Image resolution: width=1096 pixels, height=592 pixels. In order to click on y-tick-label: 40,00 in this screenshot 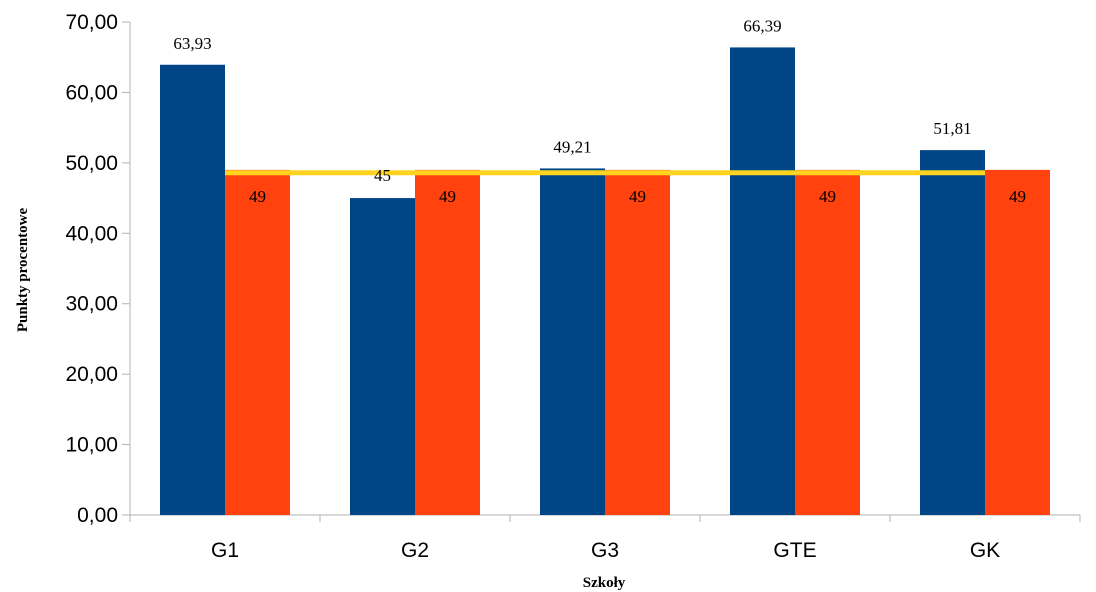, I will do `click(91, 233)`.